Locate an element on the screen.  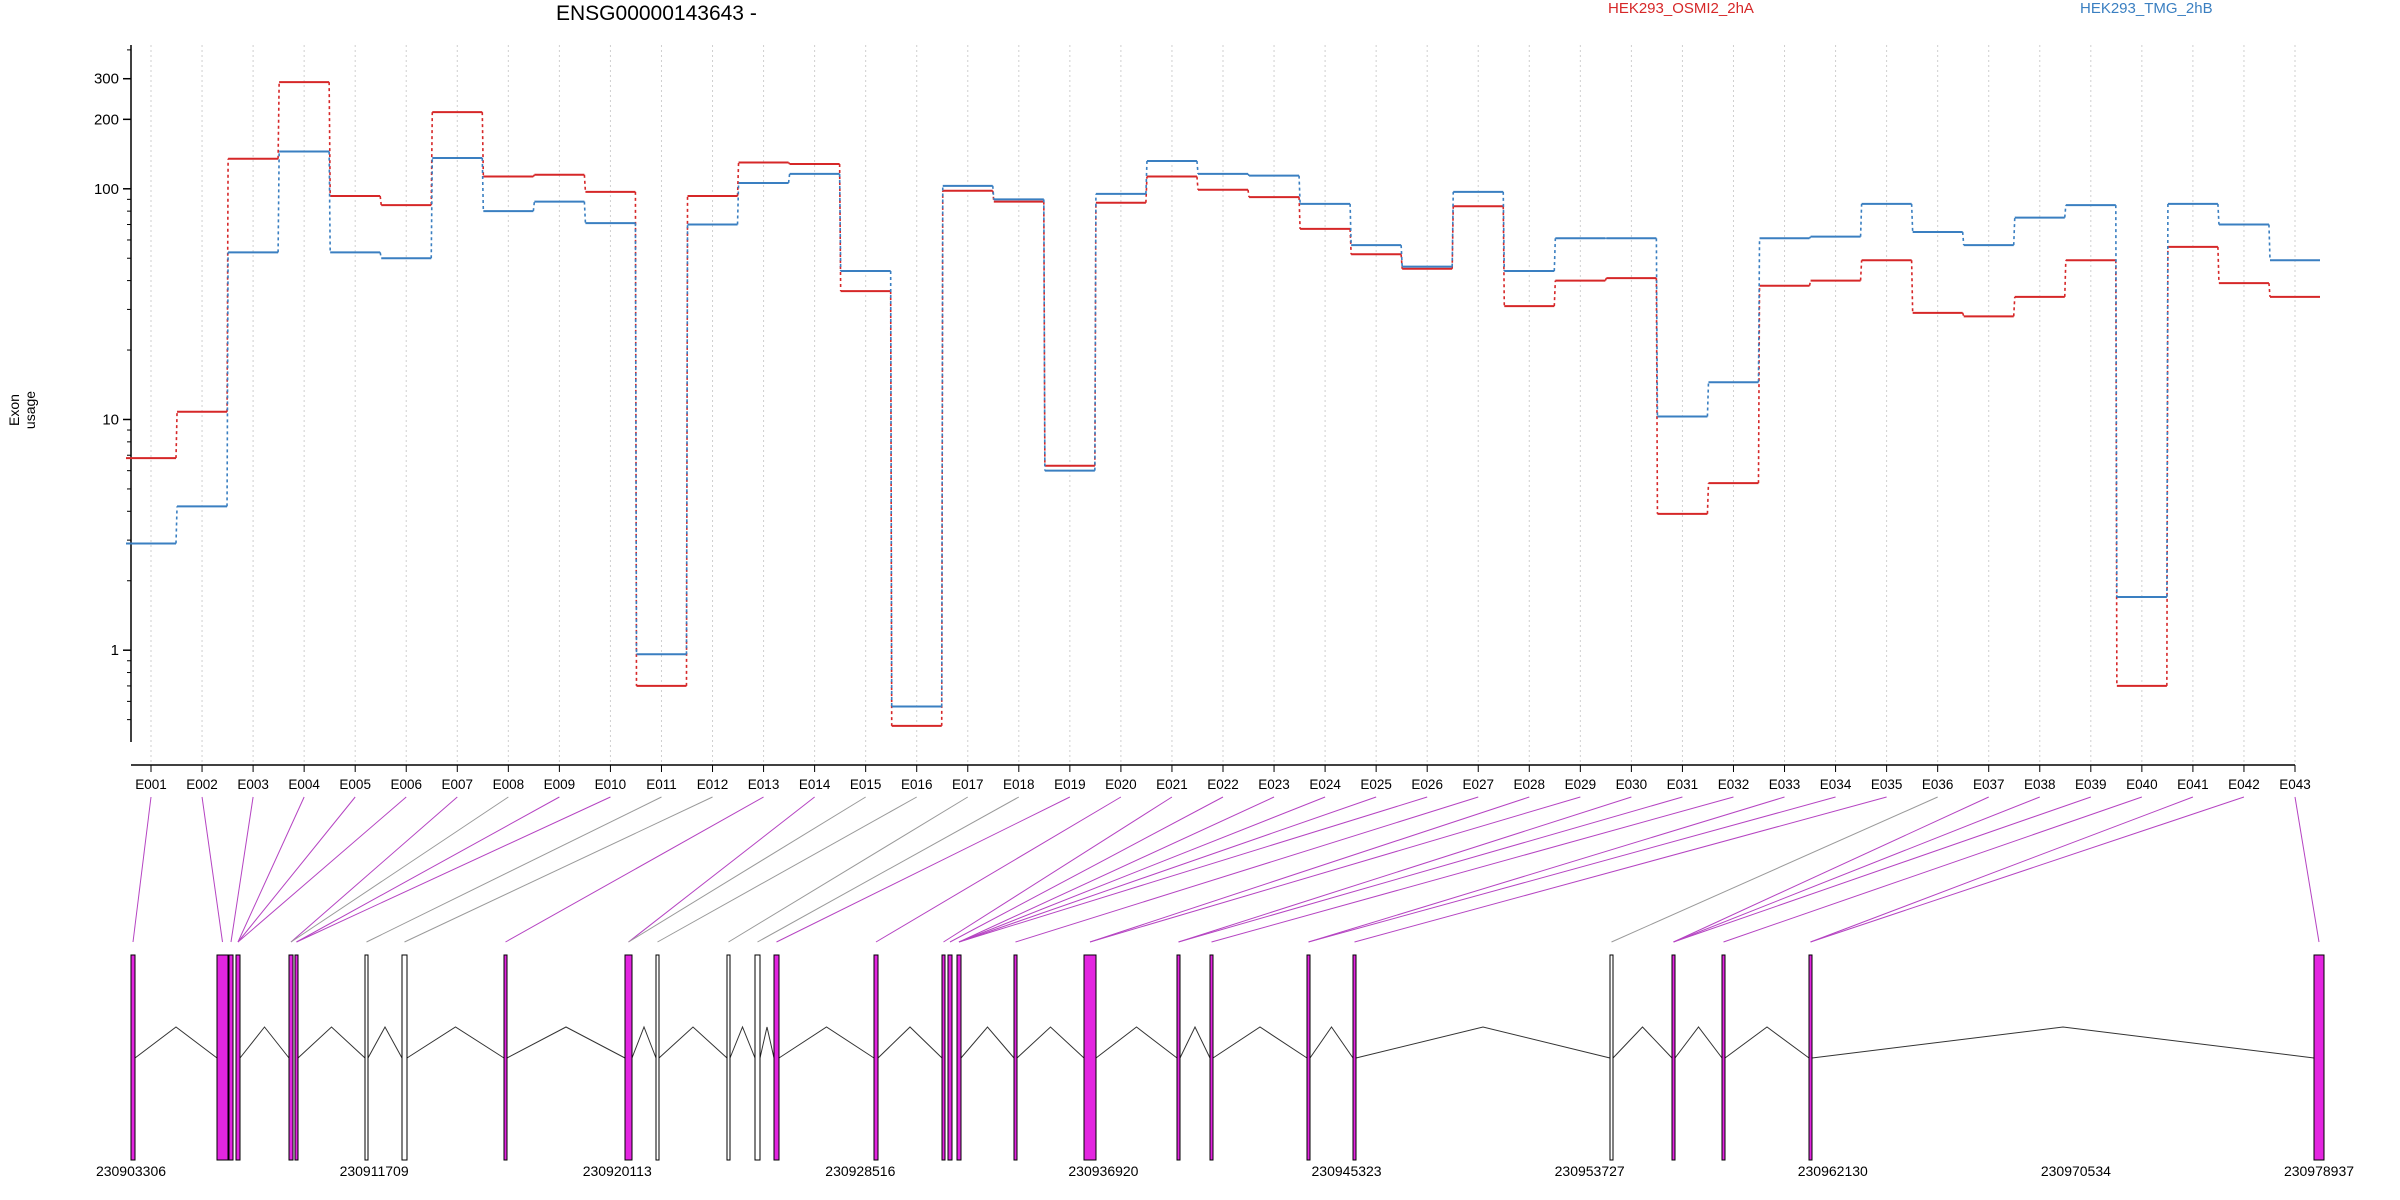
x-tick-label: E007 is located at coordinates (458, 784).